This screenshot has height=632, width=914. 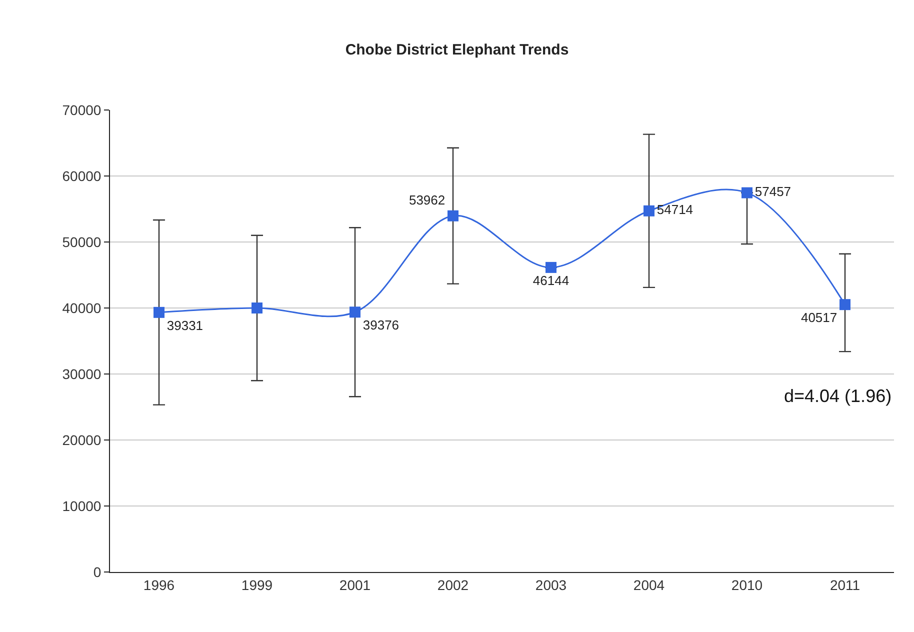 What do you see at coordinates (427, 200) in the screenshot?
I see `data-label: 53962` at bounding box center [427, 200].